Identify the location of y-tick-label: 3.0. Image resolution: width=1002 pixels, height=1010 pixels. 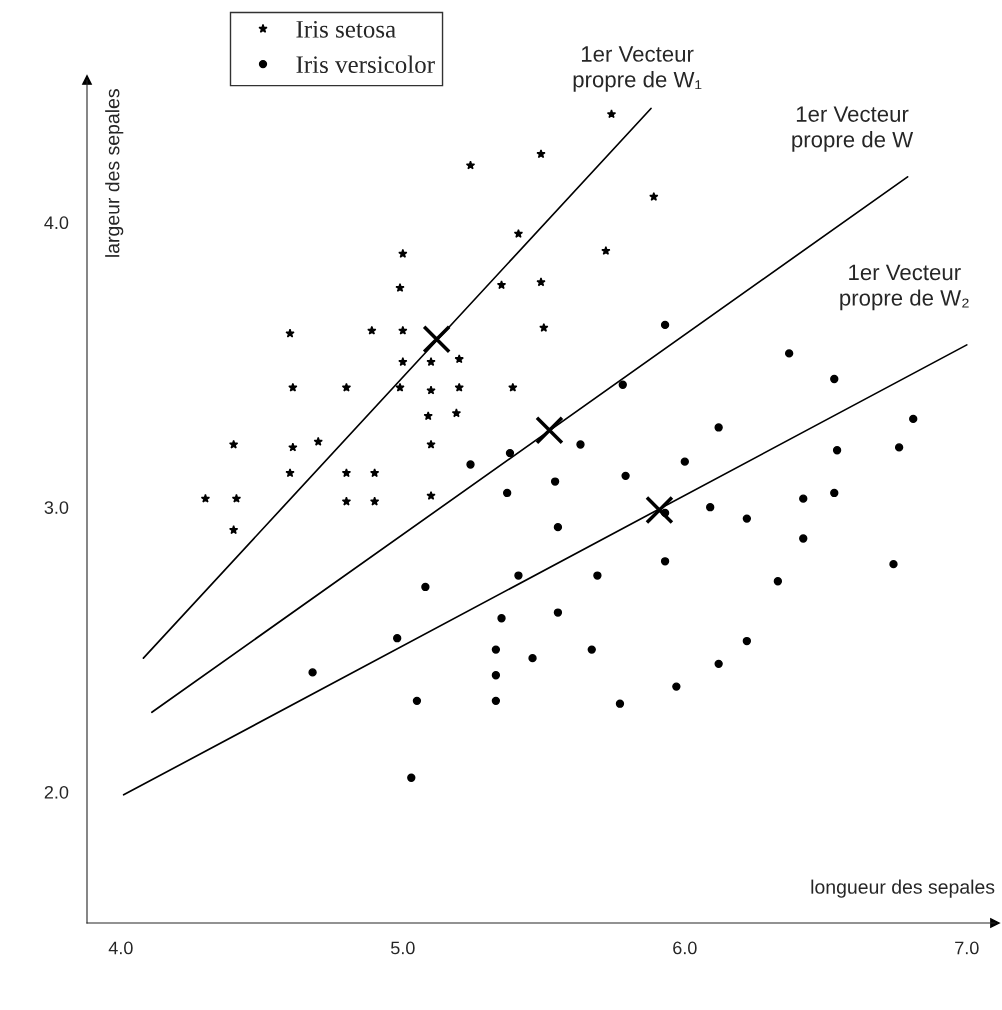
(56, 507).